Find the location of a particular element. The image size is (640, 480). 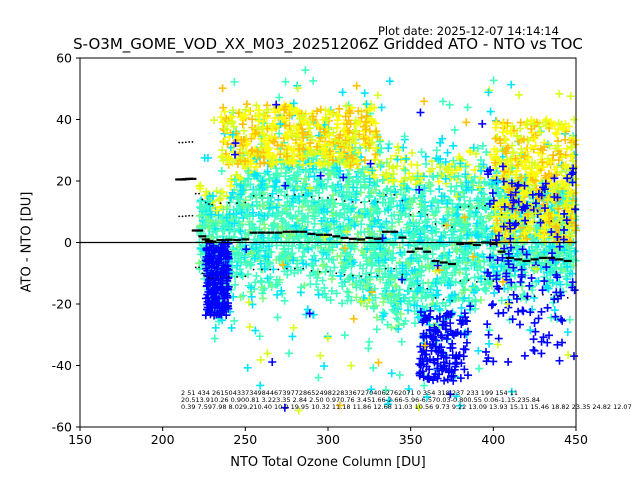

y-tick-label: -60 is located at coordinates (62, 427).